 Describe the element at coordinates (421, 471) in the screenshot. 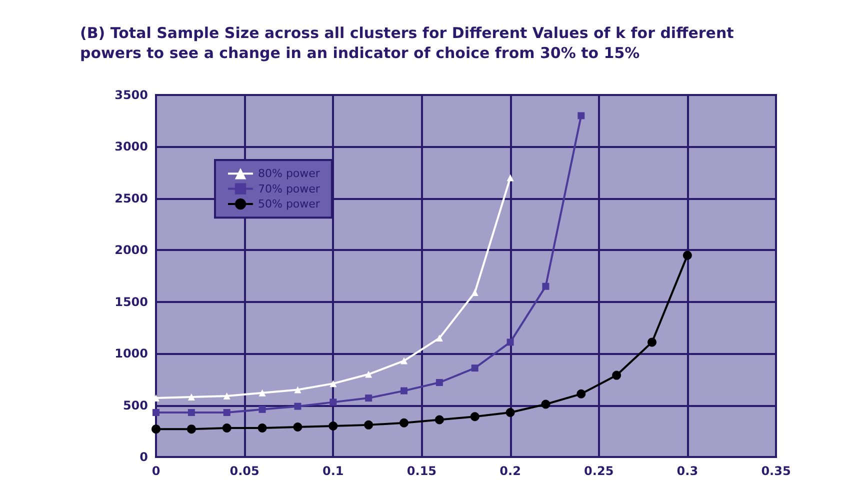

I see `x-tick-label: 0.15` at that location.